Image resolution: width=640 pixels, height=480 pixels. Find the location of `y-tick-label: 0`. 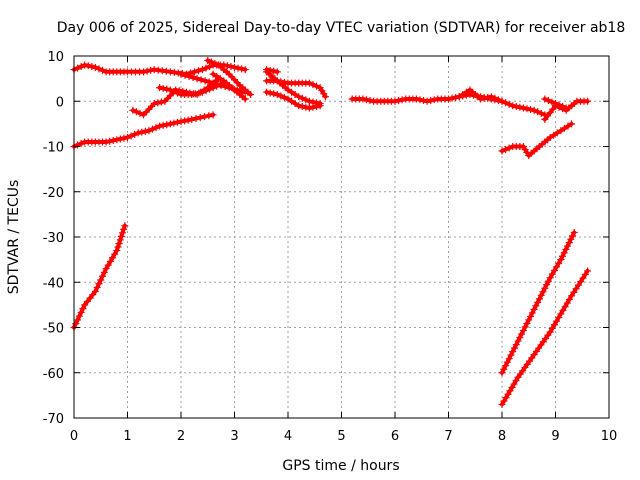

y-tick-label: 0 is located at coordinates (60, 102).